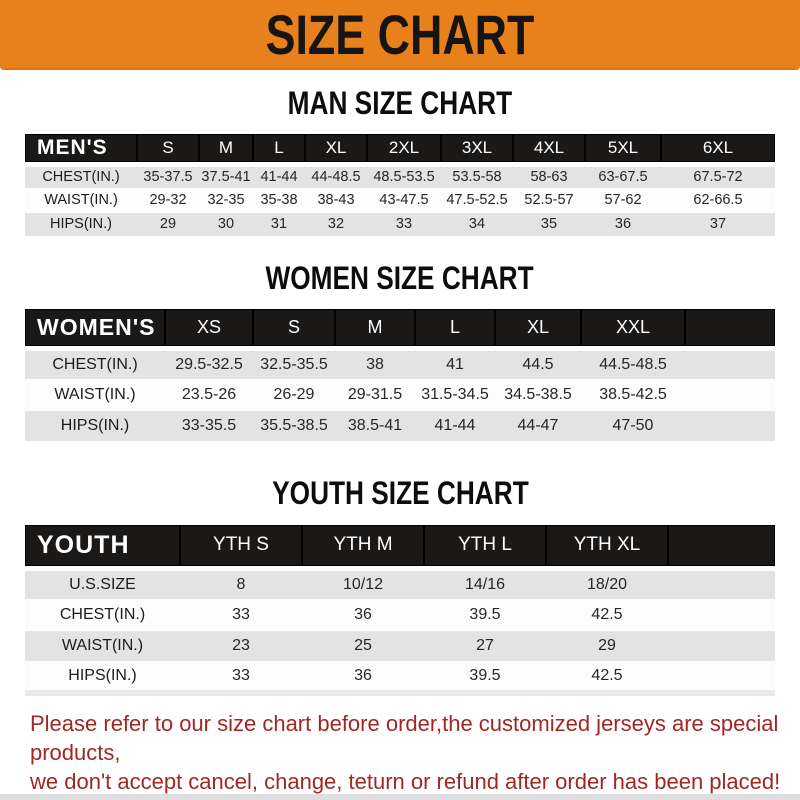 The image size is (800, 800). I want to click on size-cell: 37, so click(718, 224).